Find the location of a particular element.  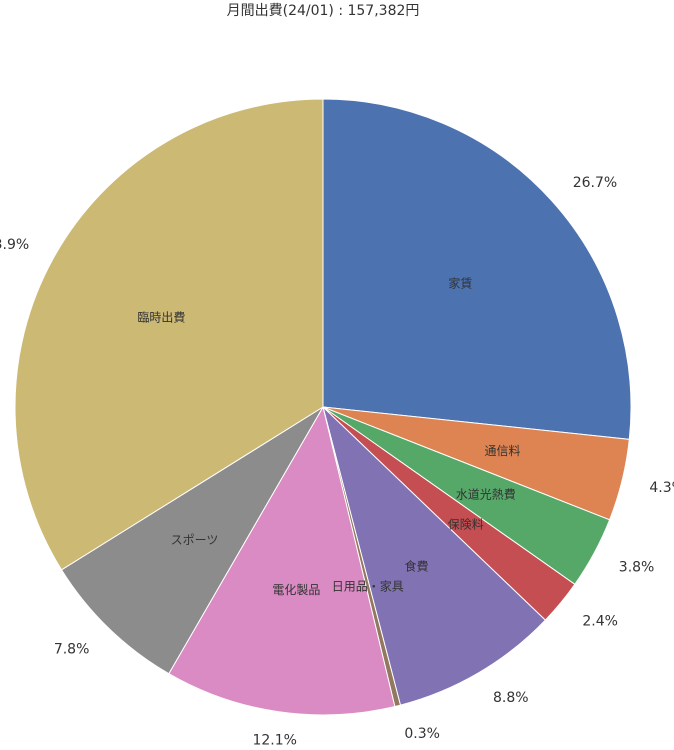

percent-label-1: 4.3% is located at coordinates (661, 488).